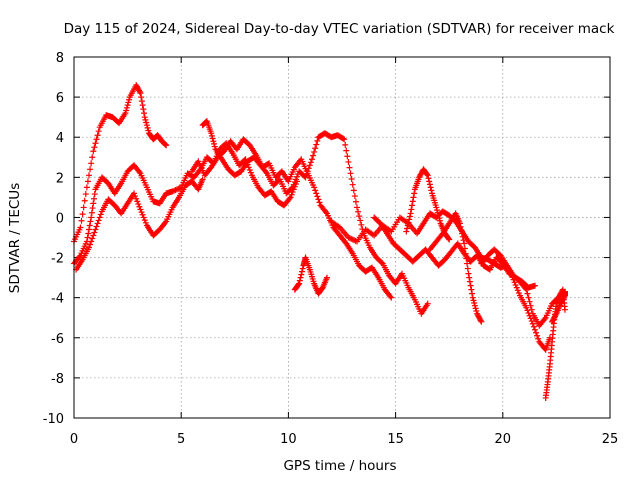  Describe the element at coordinates (60, 178) in the screenshot. I see `y-tick-label: 2` at that location.